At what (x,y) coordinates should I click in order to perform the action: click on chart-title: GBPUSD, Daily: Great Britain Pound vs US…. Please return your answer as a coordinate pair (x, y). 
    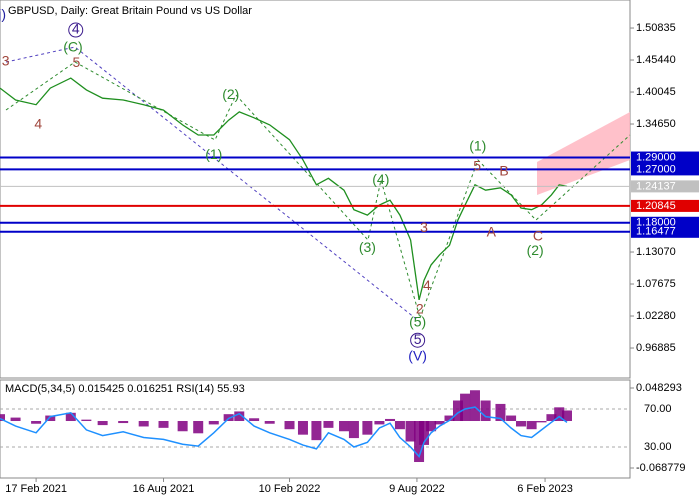
    Looking at the image, I should click on (130, 11).